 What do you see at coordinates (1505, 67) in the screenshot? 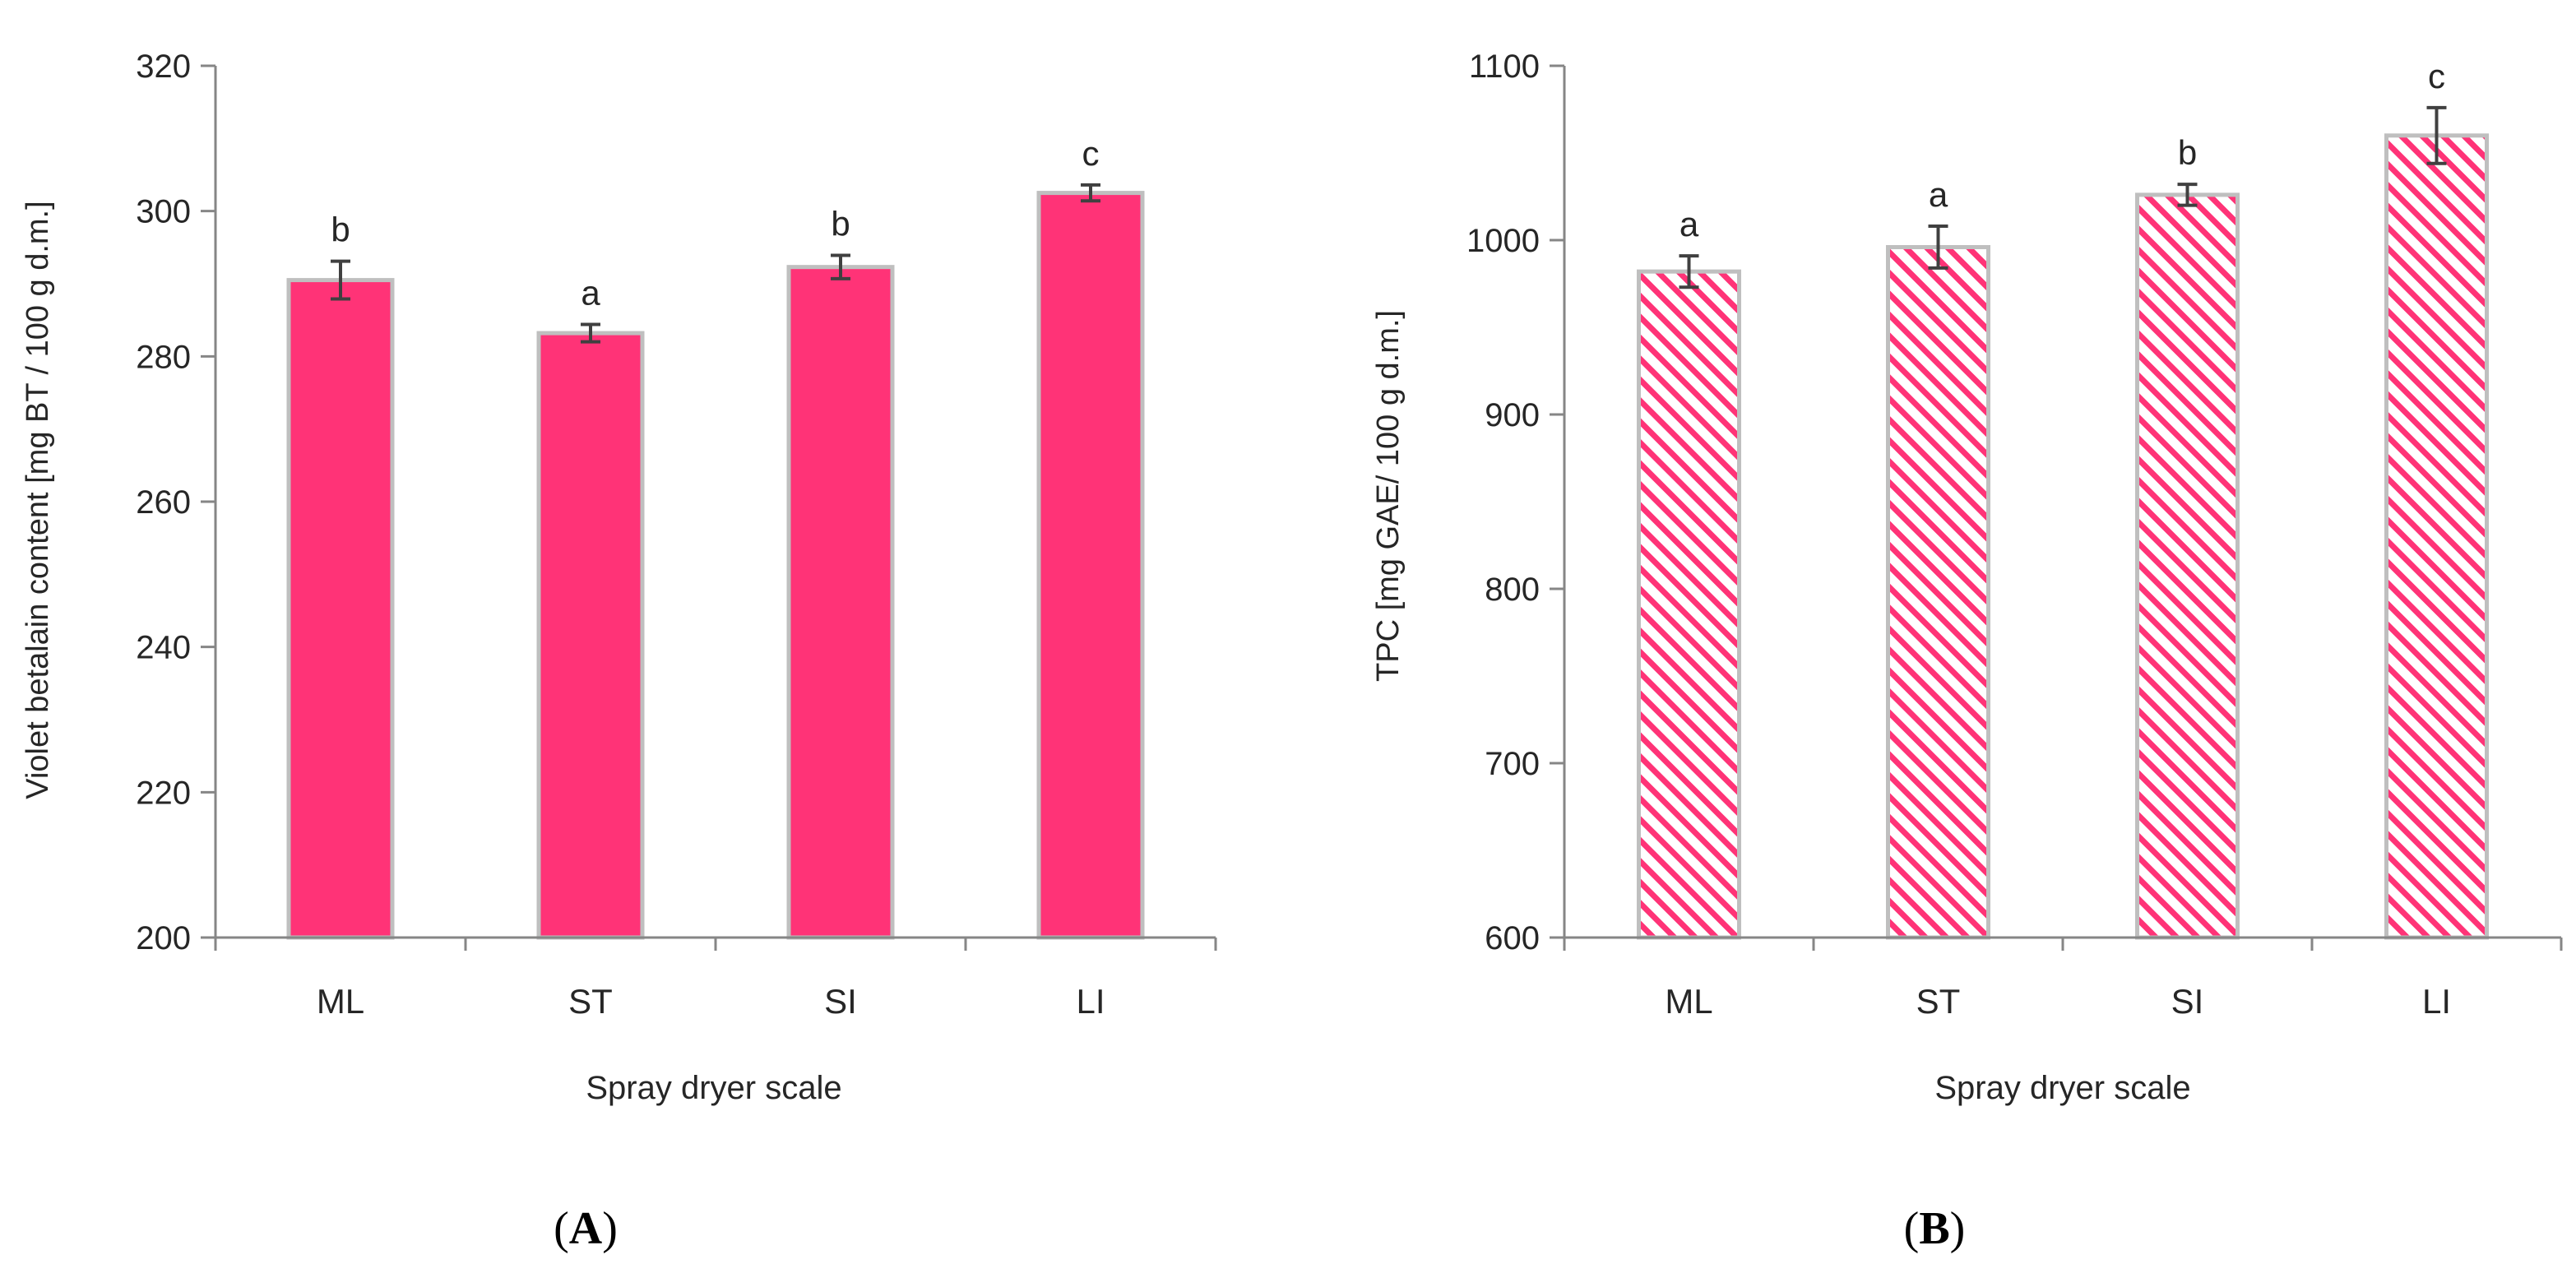
I see `y-tick-label: 1100` at bounding box center [1505, 67].